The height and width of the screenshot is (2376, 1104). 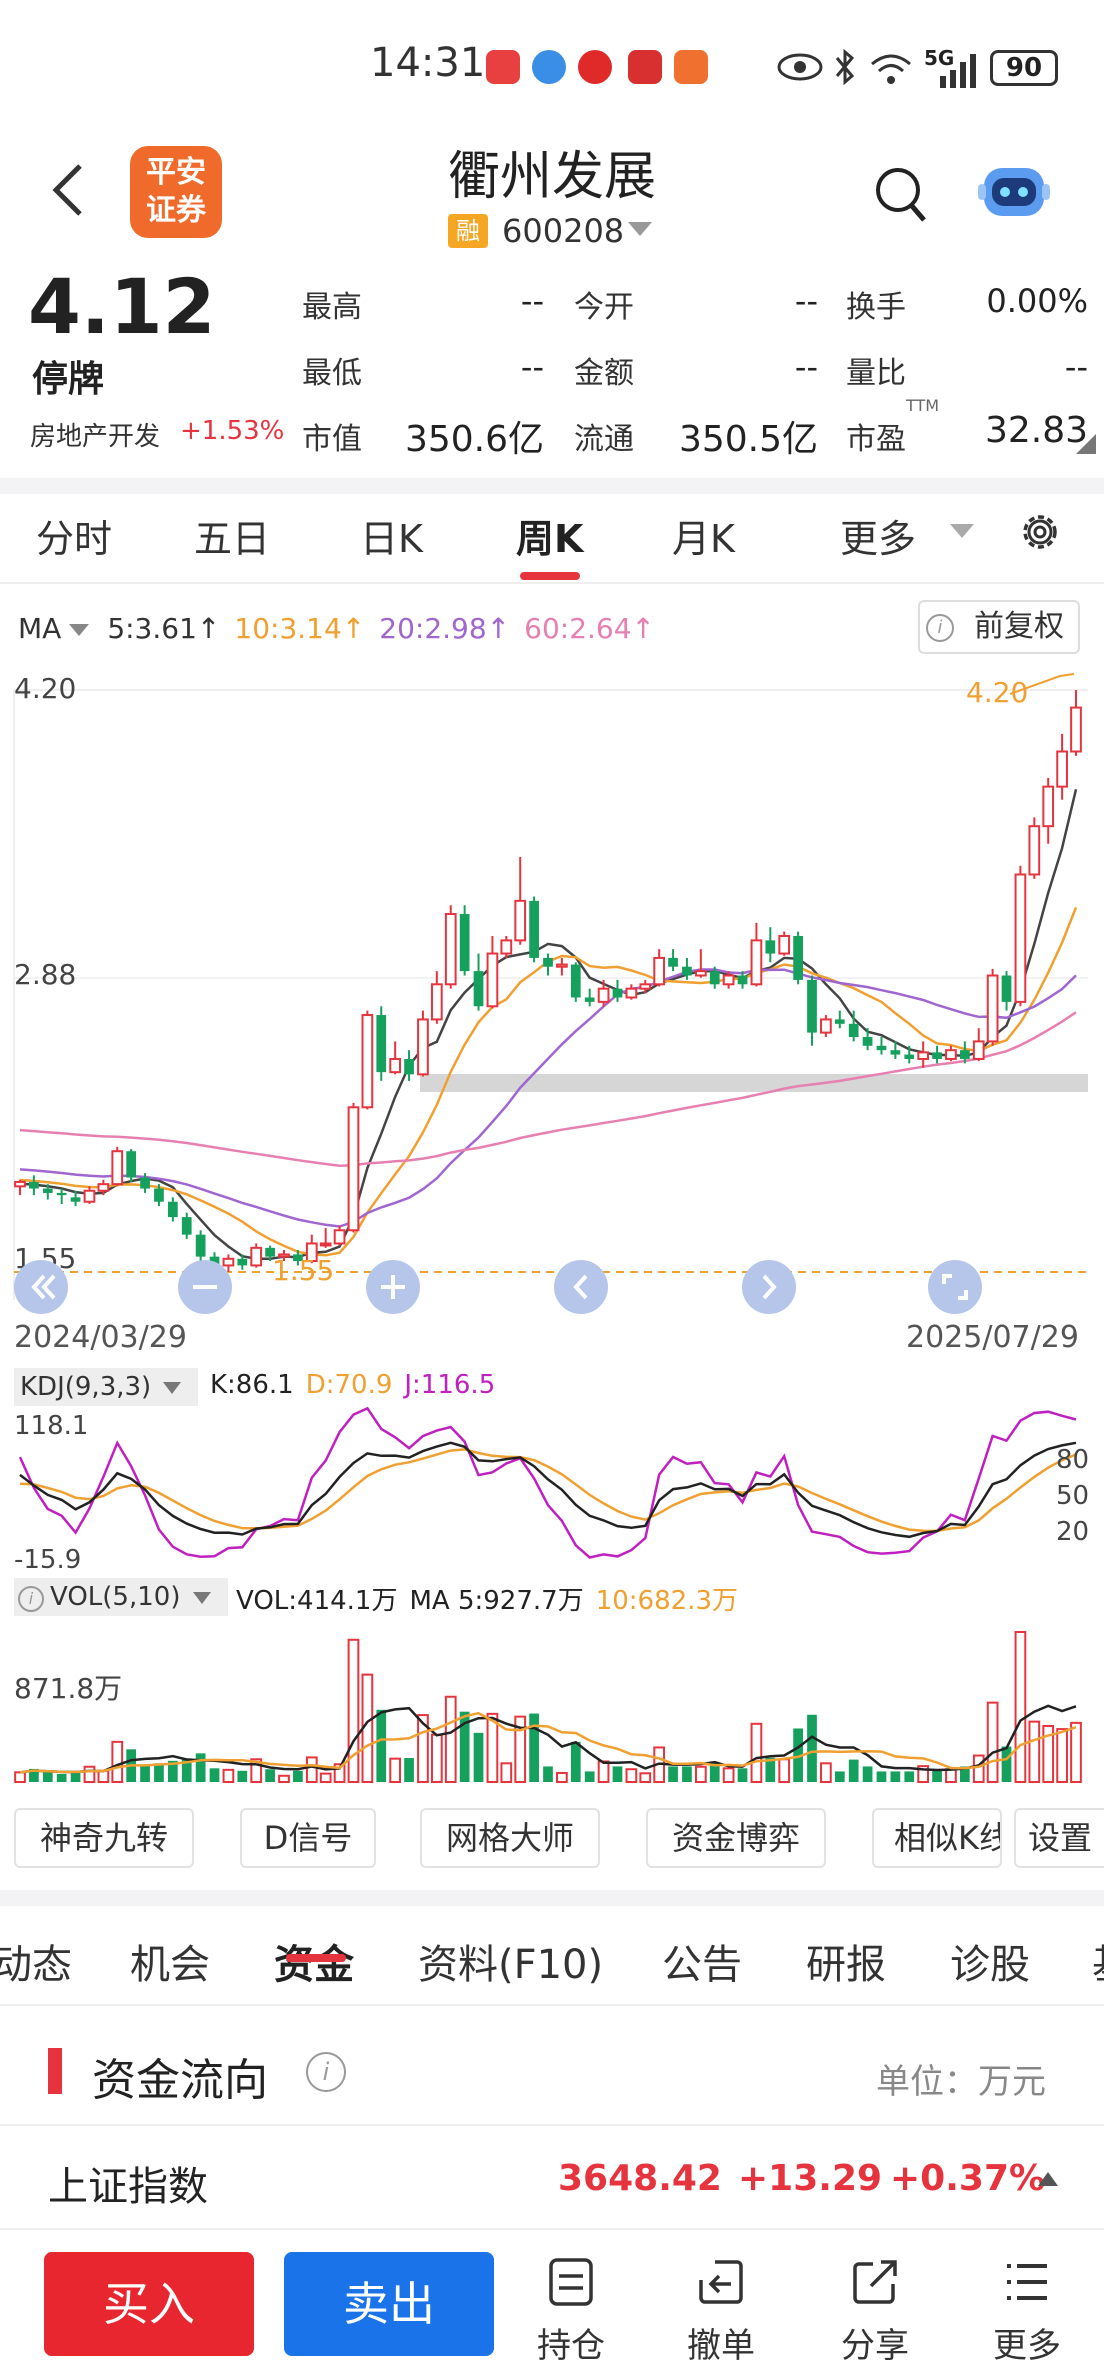 What do you see at coordinates (1076, 367) in the screenshot?
I see `volume-ratio-value: --` at bounding box center [1076, 367].